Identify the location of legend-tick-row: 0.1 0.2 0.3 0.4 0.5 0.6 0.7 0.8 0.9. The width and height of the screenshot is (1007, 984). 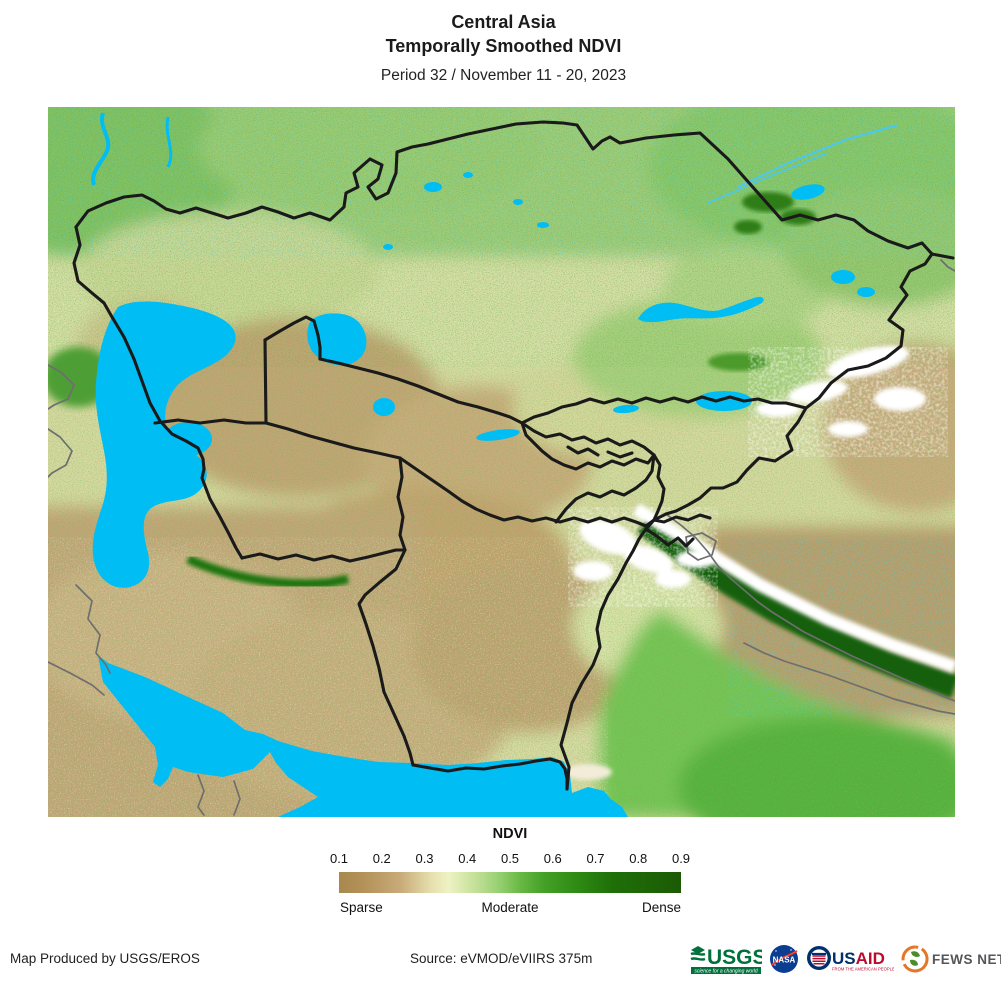
(510, 859).